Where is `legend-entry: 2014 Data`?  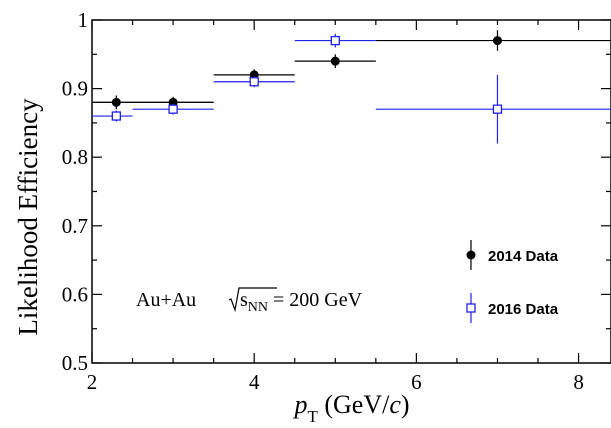
legend-entry: 2014 Data is located at coordinates (512, 255).